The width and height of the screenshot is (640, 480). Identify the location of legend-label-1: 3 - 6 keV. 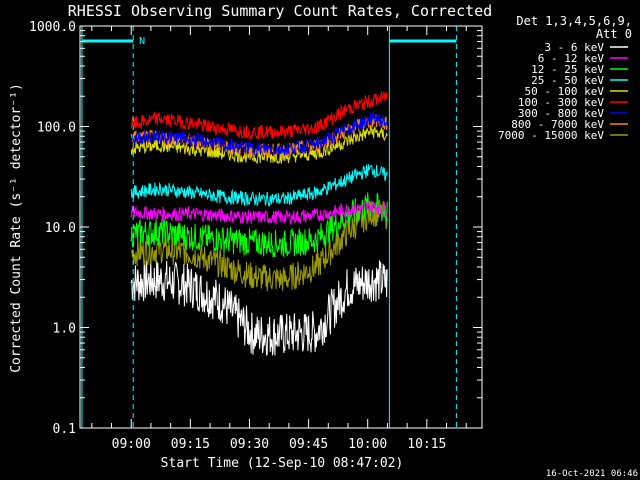
(574, 47).